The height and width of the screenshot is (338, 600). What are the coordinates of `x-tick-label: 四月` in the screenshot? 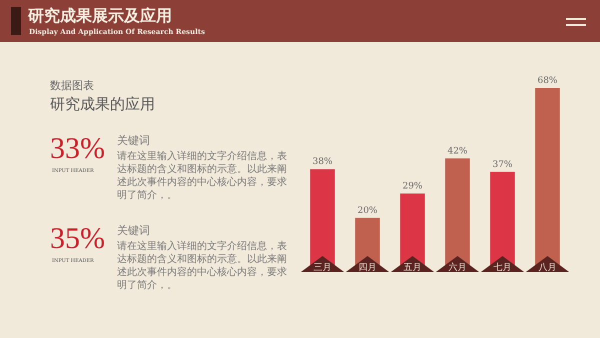 It's located at (367, 268).